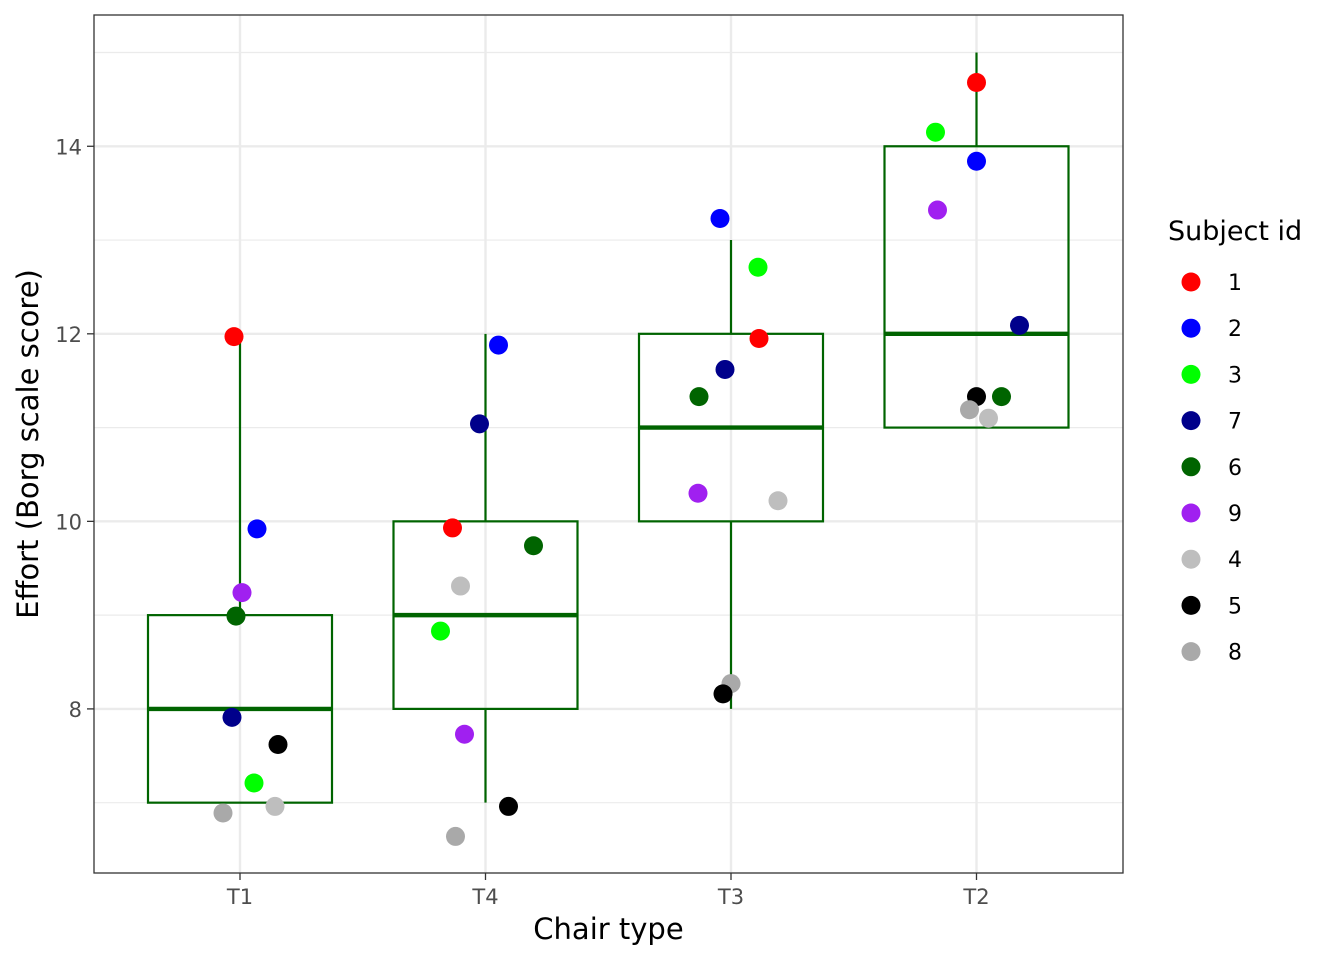 Image resolution: width=1344 pixels, height=964 pixels. Describe the element at coordinates (608, 929) in the screenshot. I see `x-axis-title: Chair type` at that location.